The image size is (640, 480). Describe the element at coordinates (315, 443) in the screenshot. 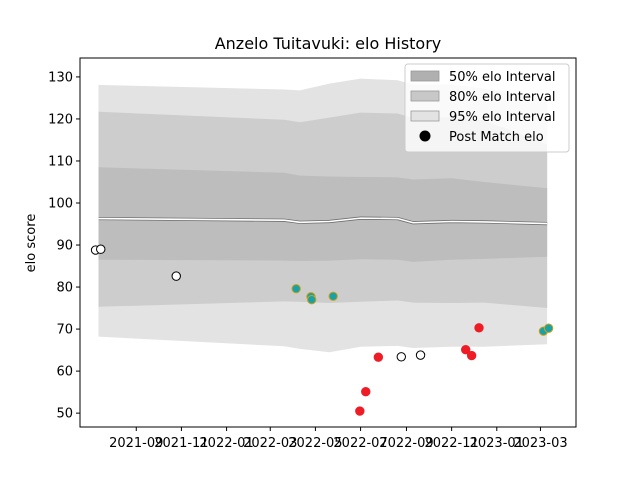

I see `x-tick-label: 2022-05` at that location.